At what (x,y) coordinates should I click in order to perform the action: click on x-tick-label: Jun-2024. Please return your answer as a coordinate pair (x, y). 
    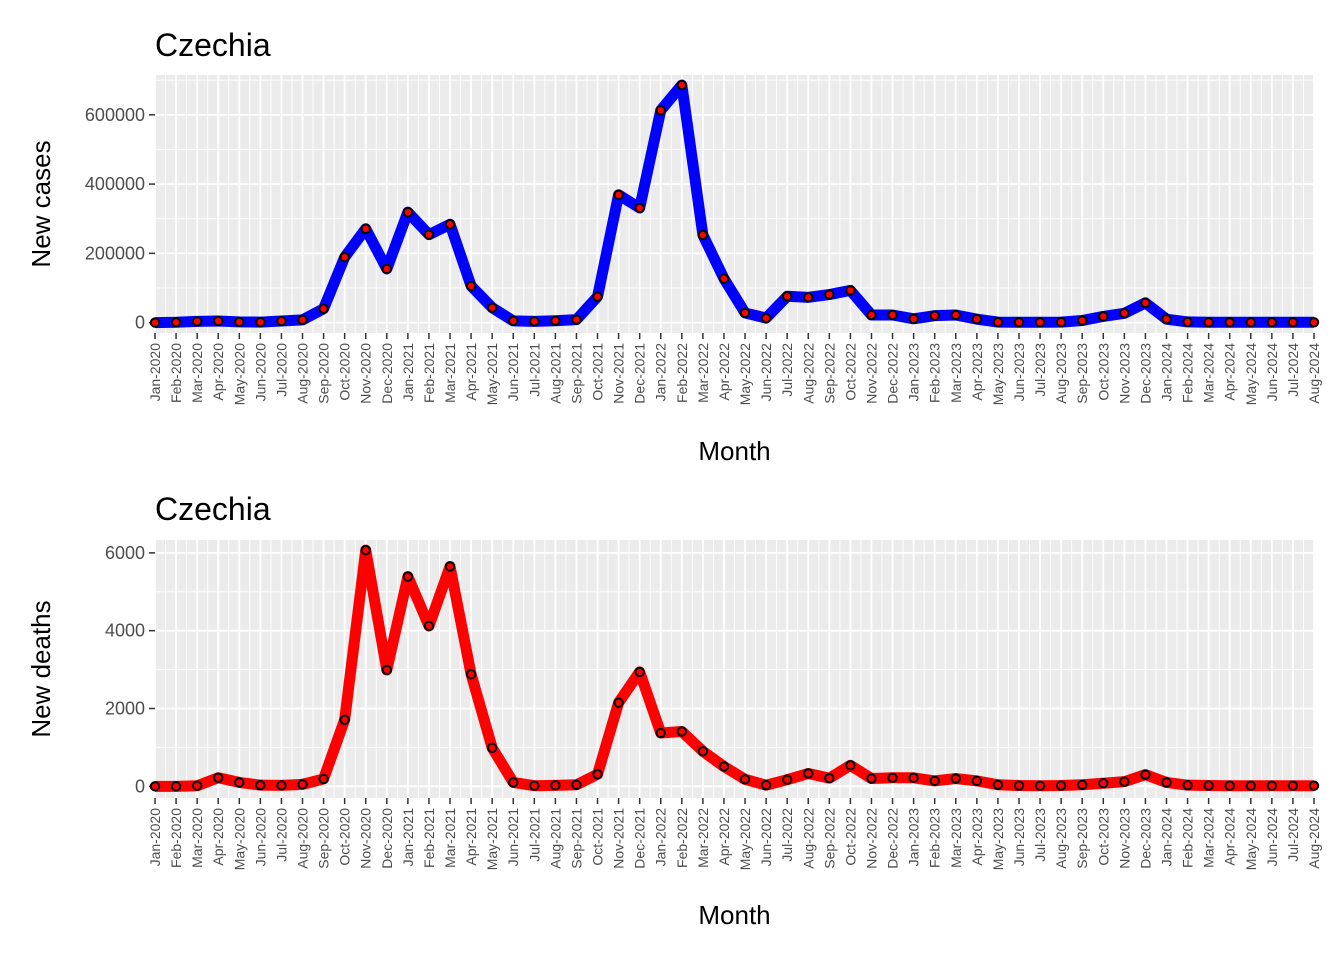
    Looking at the image, I should click on (1272, 372).